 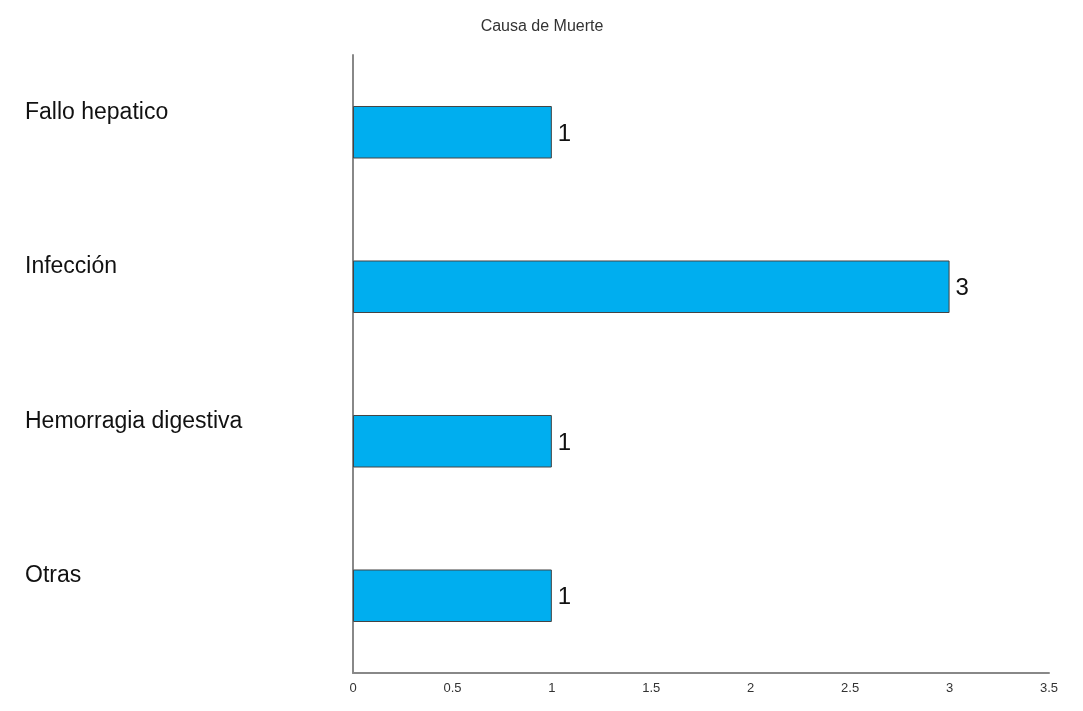 I want to click on data-label: 3, so click(x=962, y=287).